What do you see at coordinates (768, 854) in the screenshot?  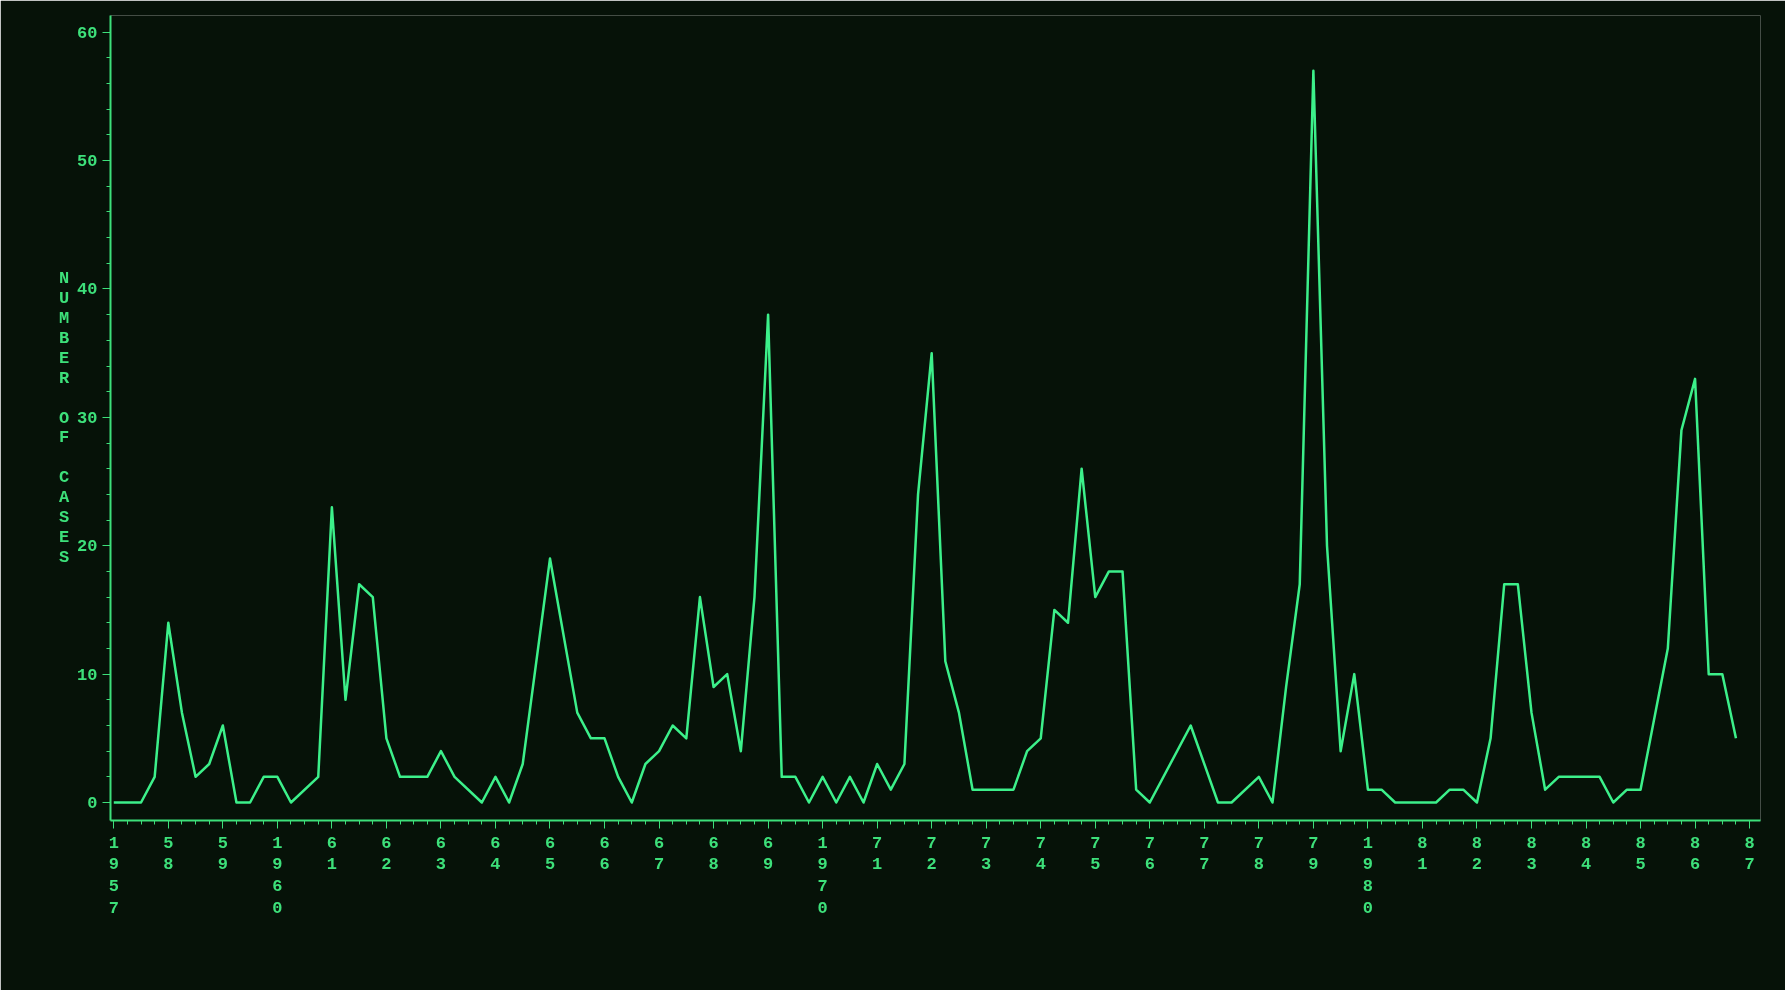 I see `x-tick-label: 69` at bounding box center [768, 854].